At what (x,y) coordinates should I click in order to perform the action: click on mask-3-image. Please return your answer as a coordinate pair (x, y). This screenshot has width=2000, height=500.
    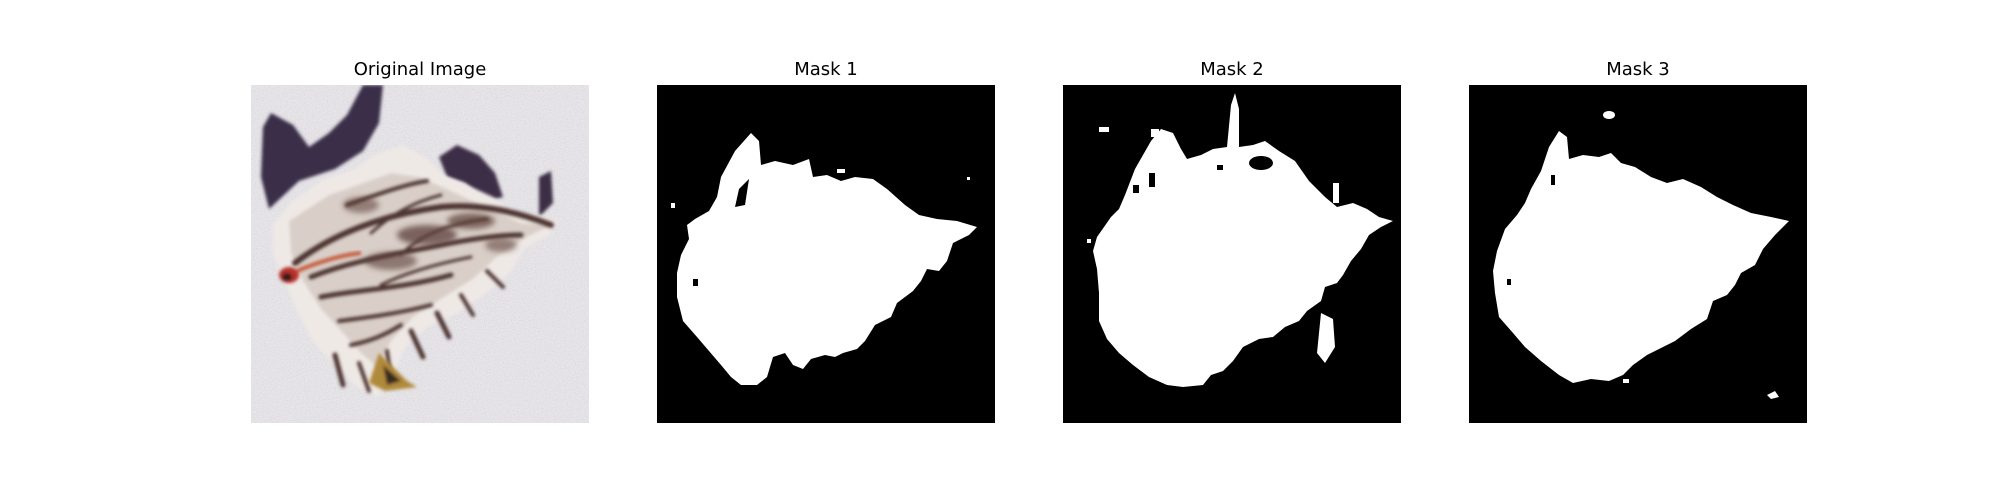
    Looking at the image, I should click on (1638, 254).